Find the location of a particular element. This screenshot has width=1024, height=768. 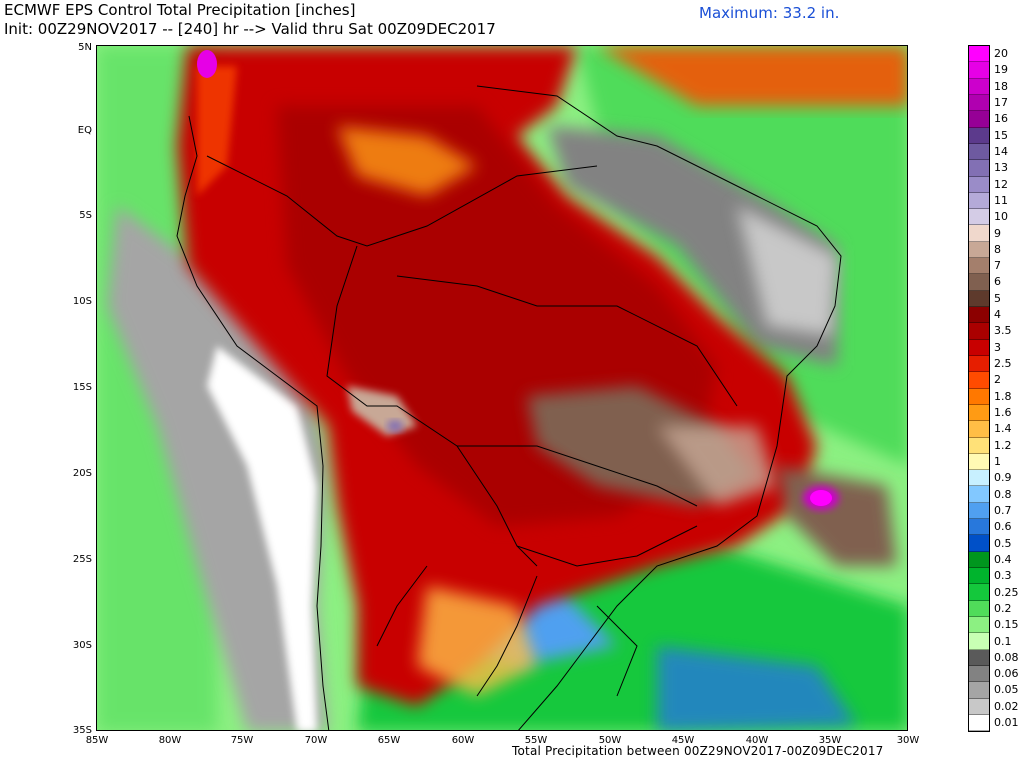

legend-label: 0.7 is located at coordinates (1003, 510).